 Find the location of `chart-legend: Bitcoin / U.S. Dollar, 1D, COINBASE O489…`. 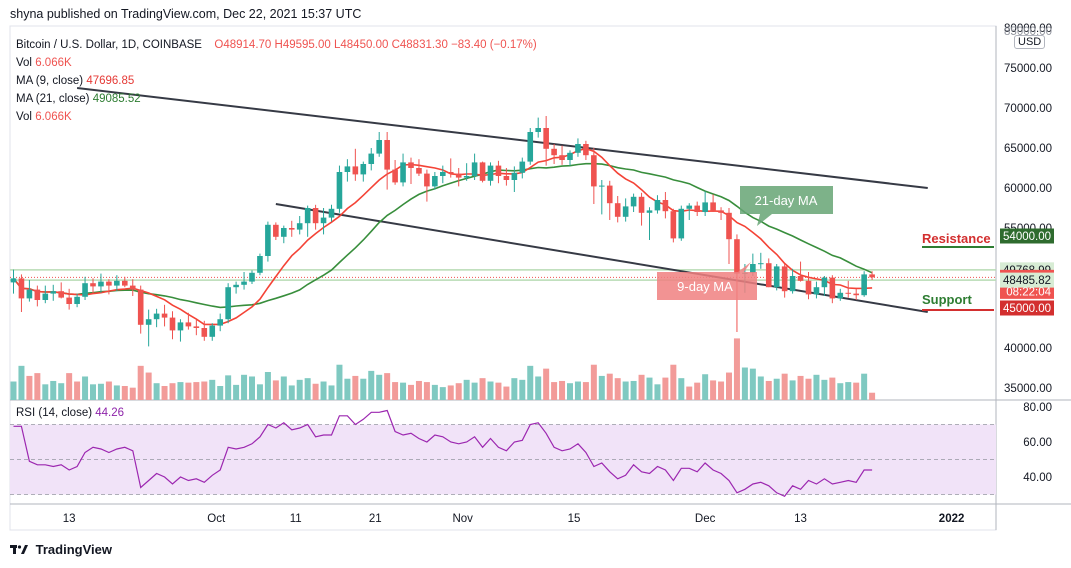

chart-legend: Bitcoin / U.S. Dollar, 1D, COINBASE O489… is located at coordinates (276, 81).